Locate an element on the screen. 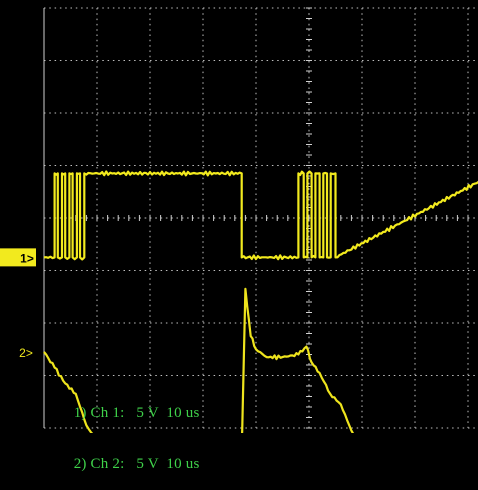 The height and width of the screenshot is (490, 478). ch1-volts-per-div: 5 V is located at coordinates (147, 413).